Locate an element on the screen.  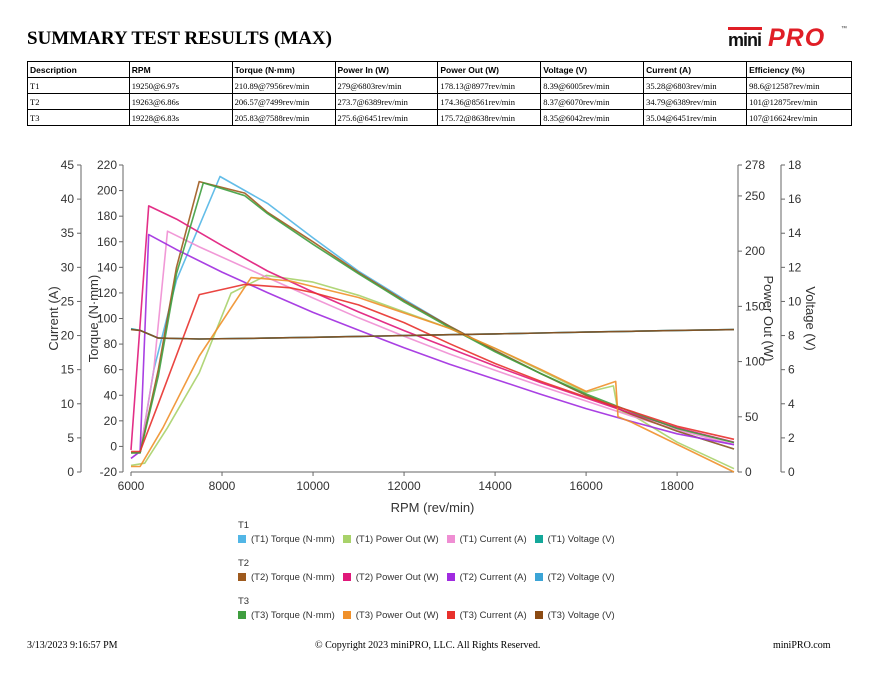
power-out-tick-label: 200 is located at coordinates (755, 251).